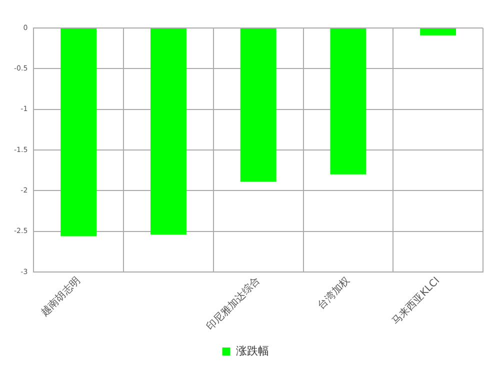 The height and width of the screenshot is (375, 499). Describe the element at coordinates (233, 303) in the screenshot. I see `x-tick-label: 印尼雅加达综合` at that location.